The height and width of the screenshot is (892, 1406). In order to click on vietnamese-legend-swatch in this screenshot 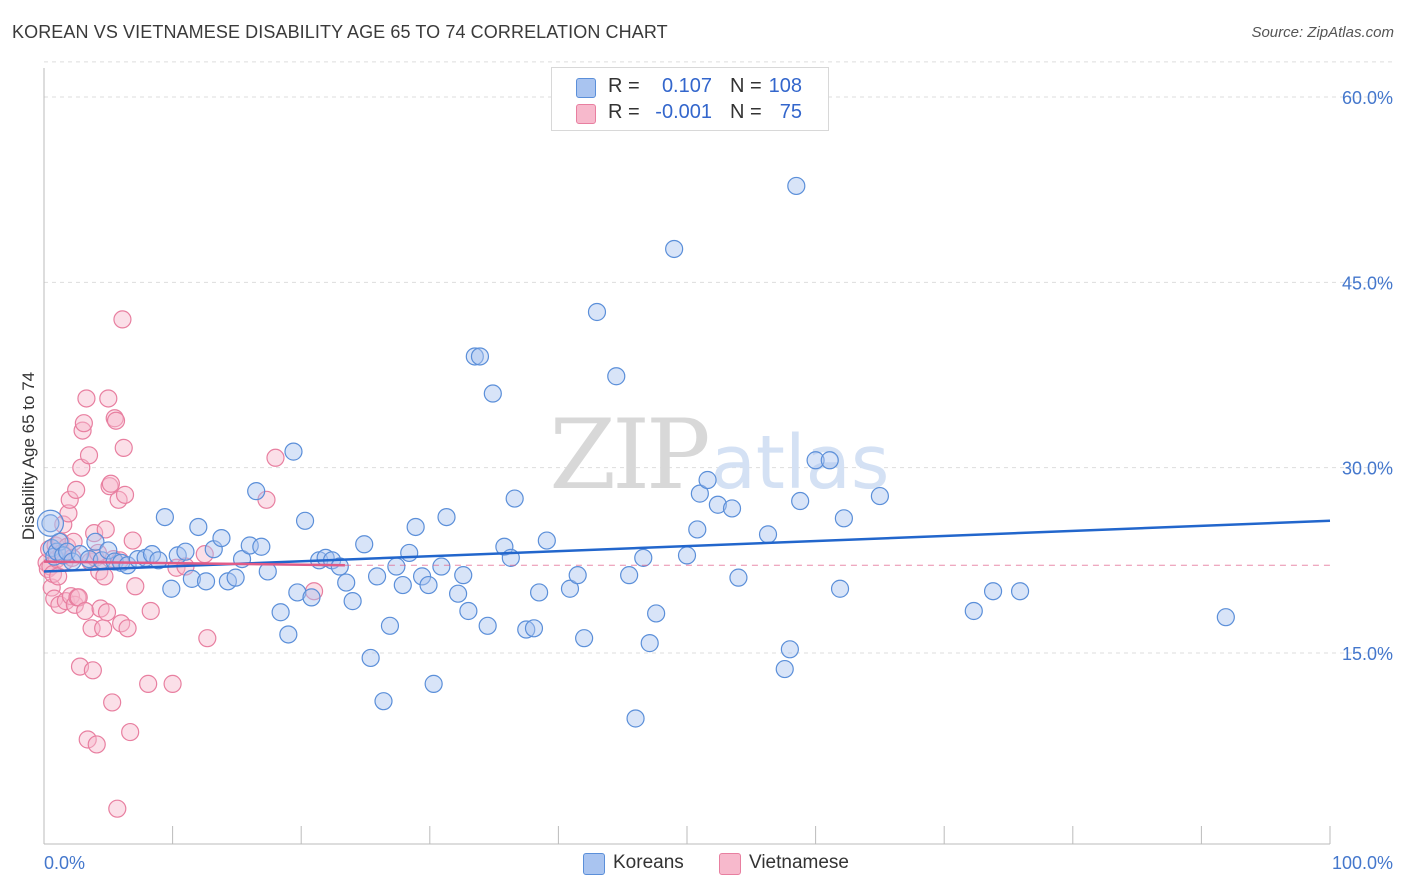, I will do `click(730, 864)`.